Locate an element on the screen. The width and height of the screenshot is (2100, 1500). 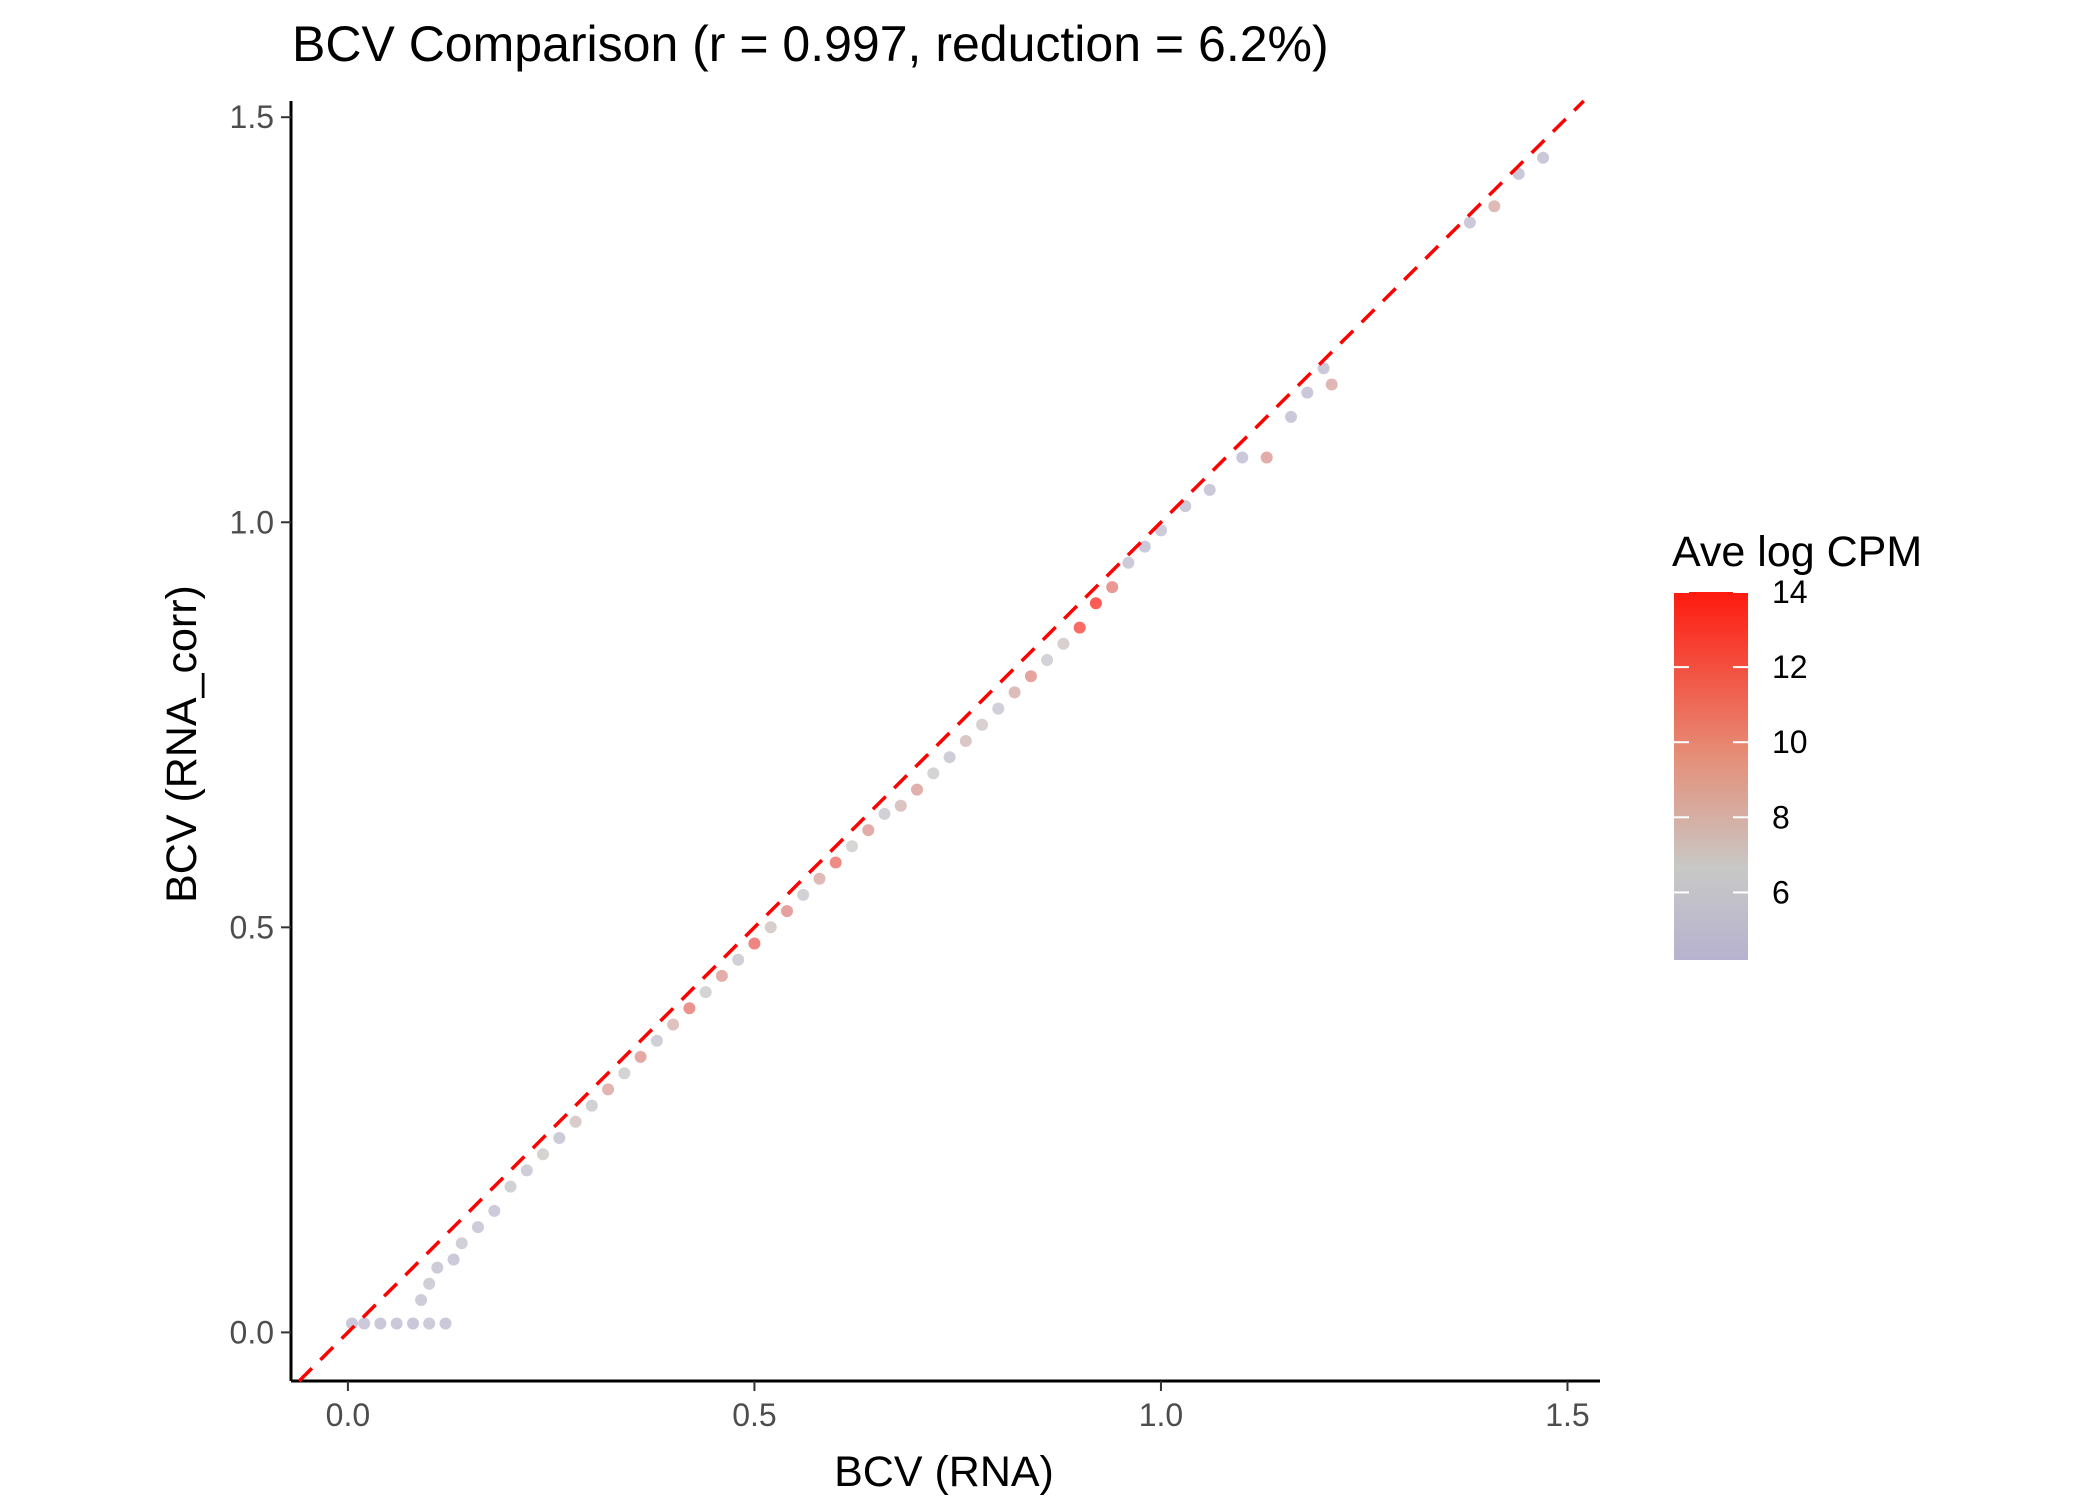
legend-tick-label: 10 is located at coordinates (1790, 742).